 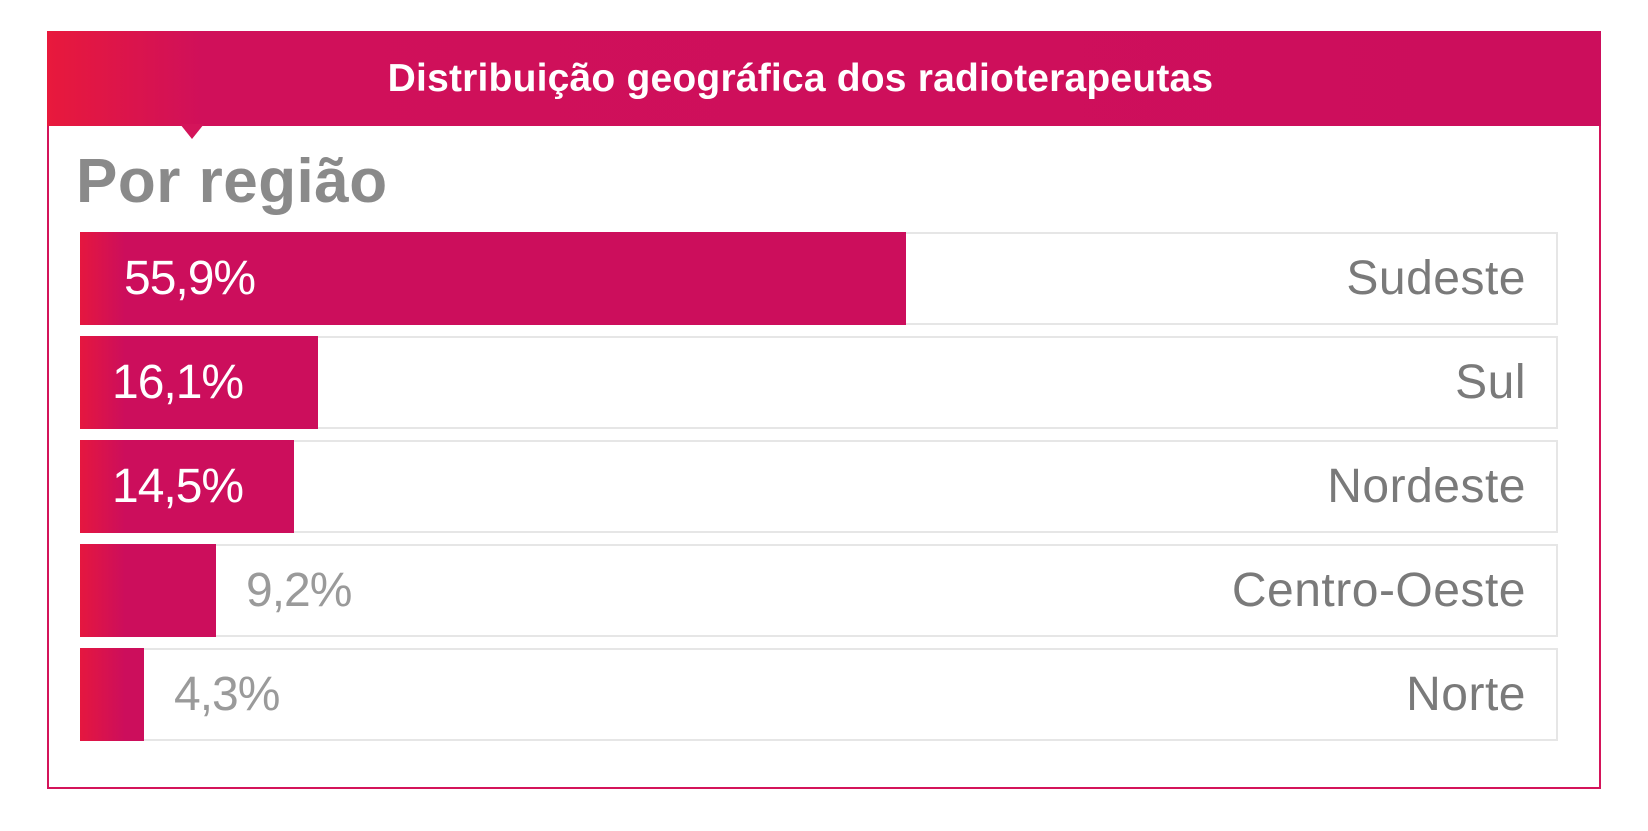 I want to click on bar-value-label: 16,1%, so click(x=178, y=382).